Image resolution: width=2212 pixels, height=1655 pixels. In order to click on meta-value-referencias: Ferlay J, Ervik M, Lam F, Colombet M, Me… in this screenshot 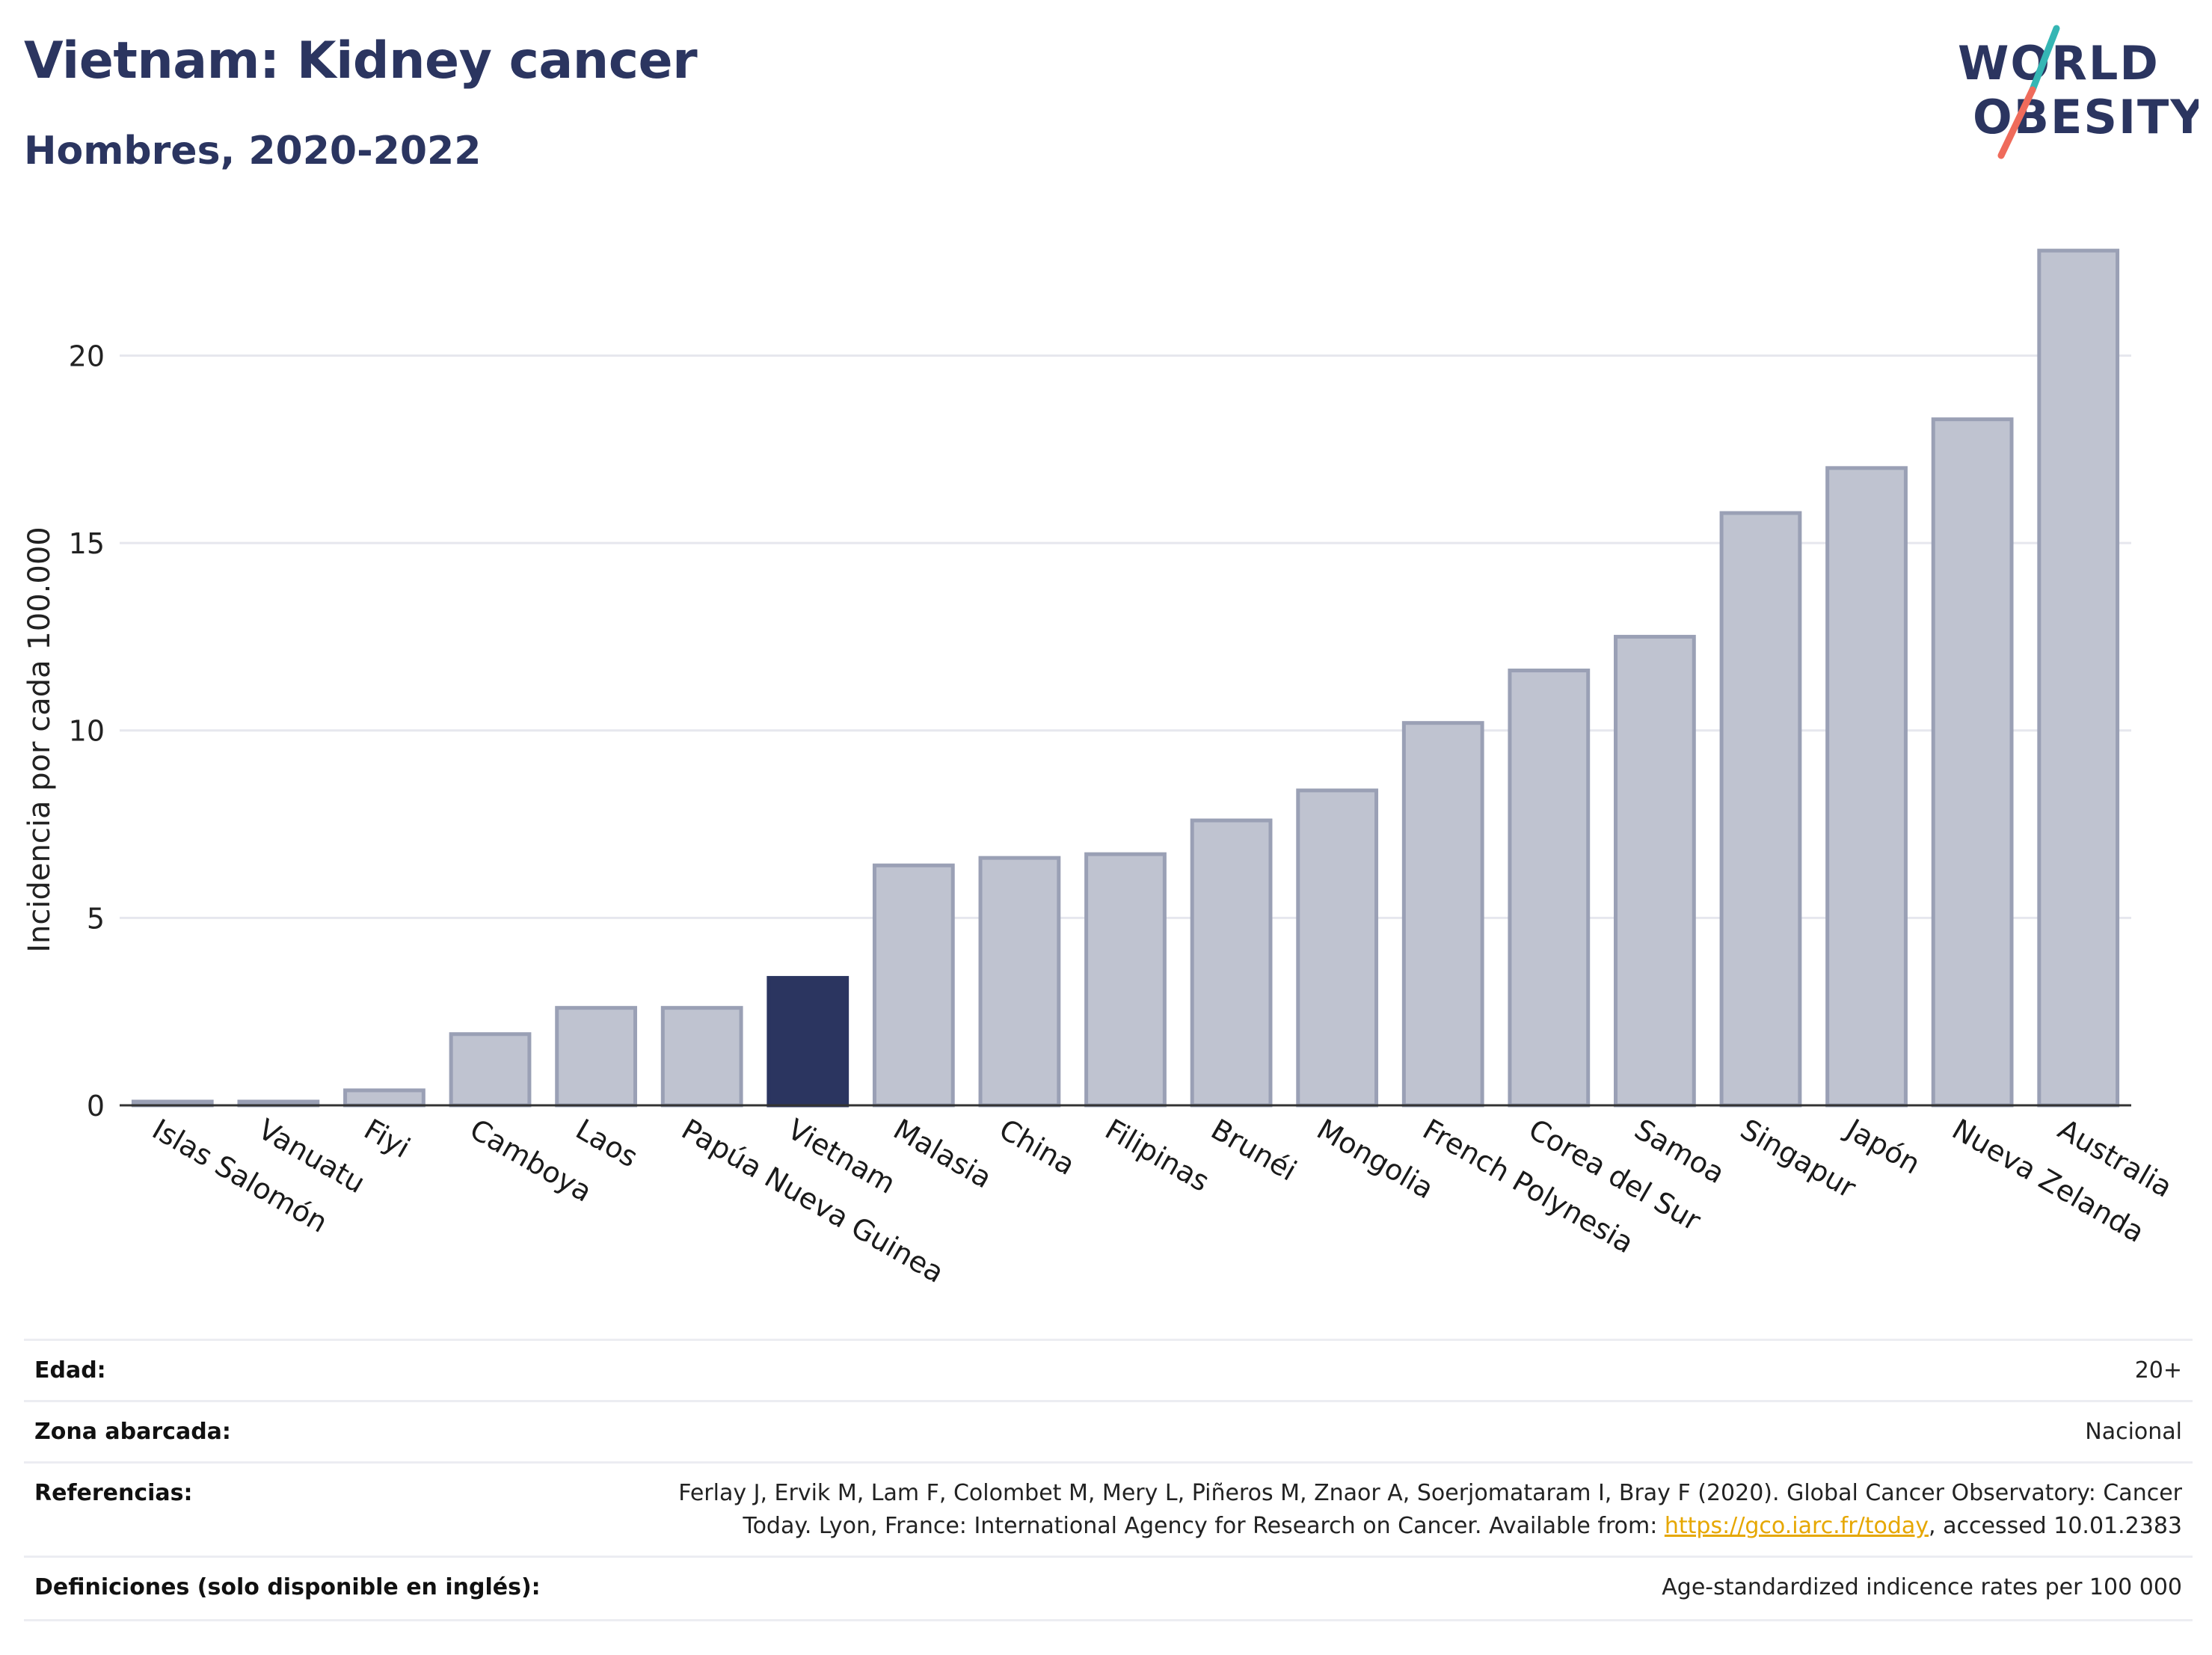, I will do `click(1430, 1510)`.